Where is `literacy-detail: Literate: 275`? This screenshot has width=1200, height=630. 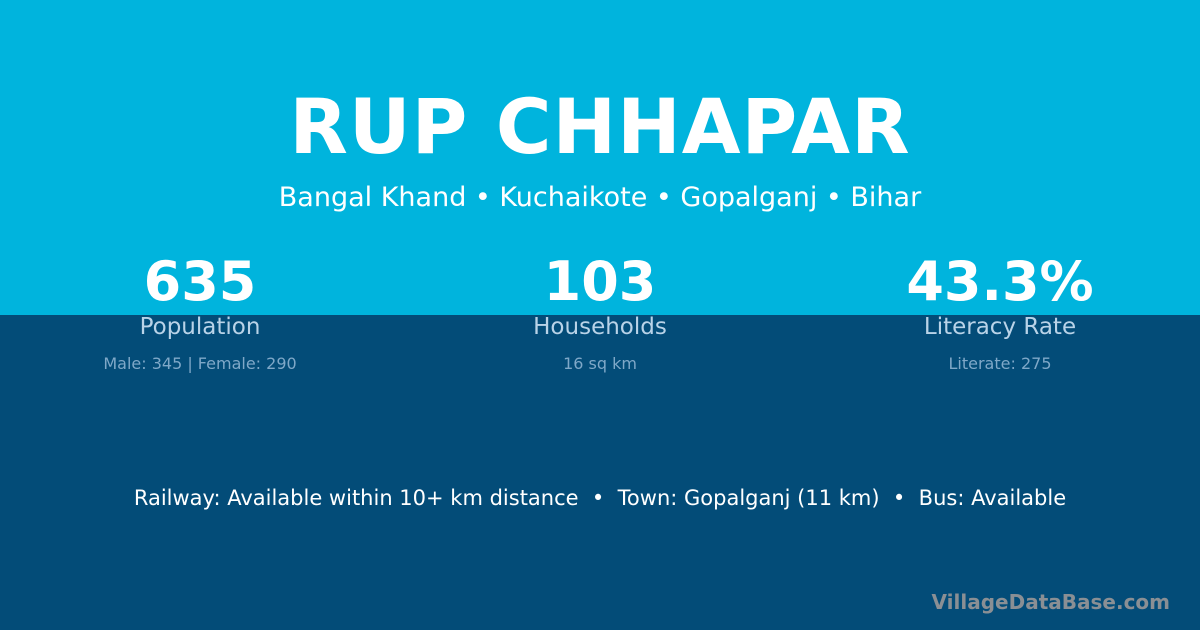
literacy-detail: Literate: 275 is located at coordinates (1000, 363).